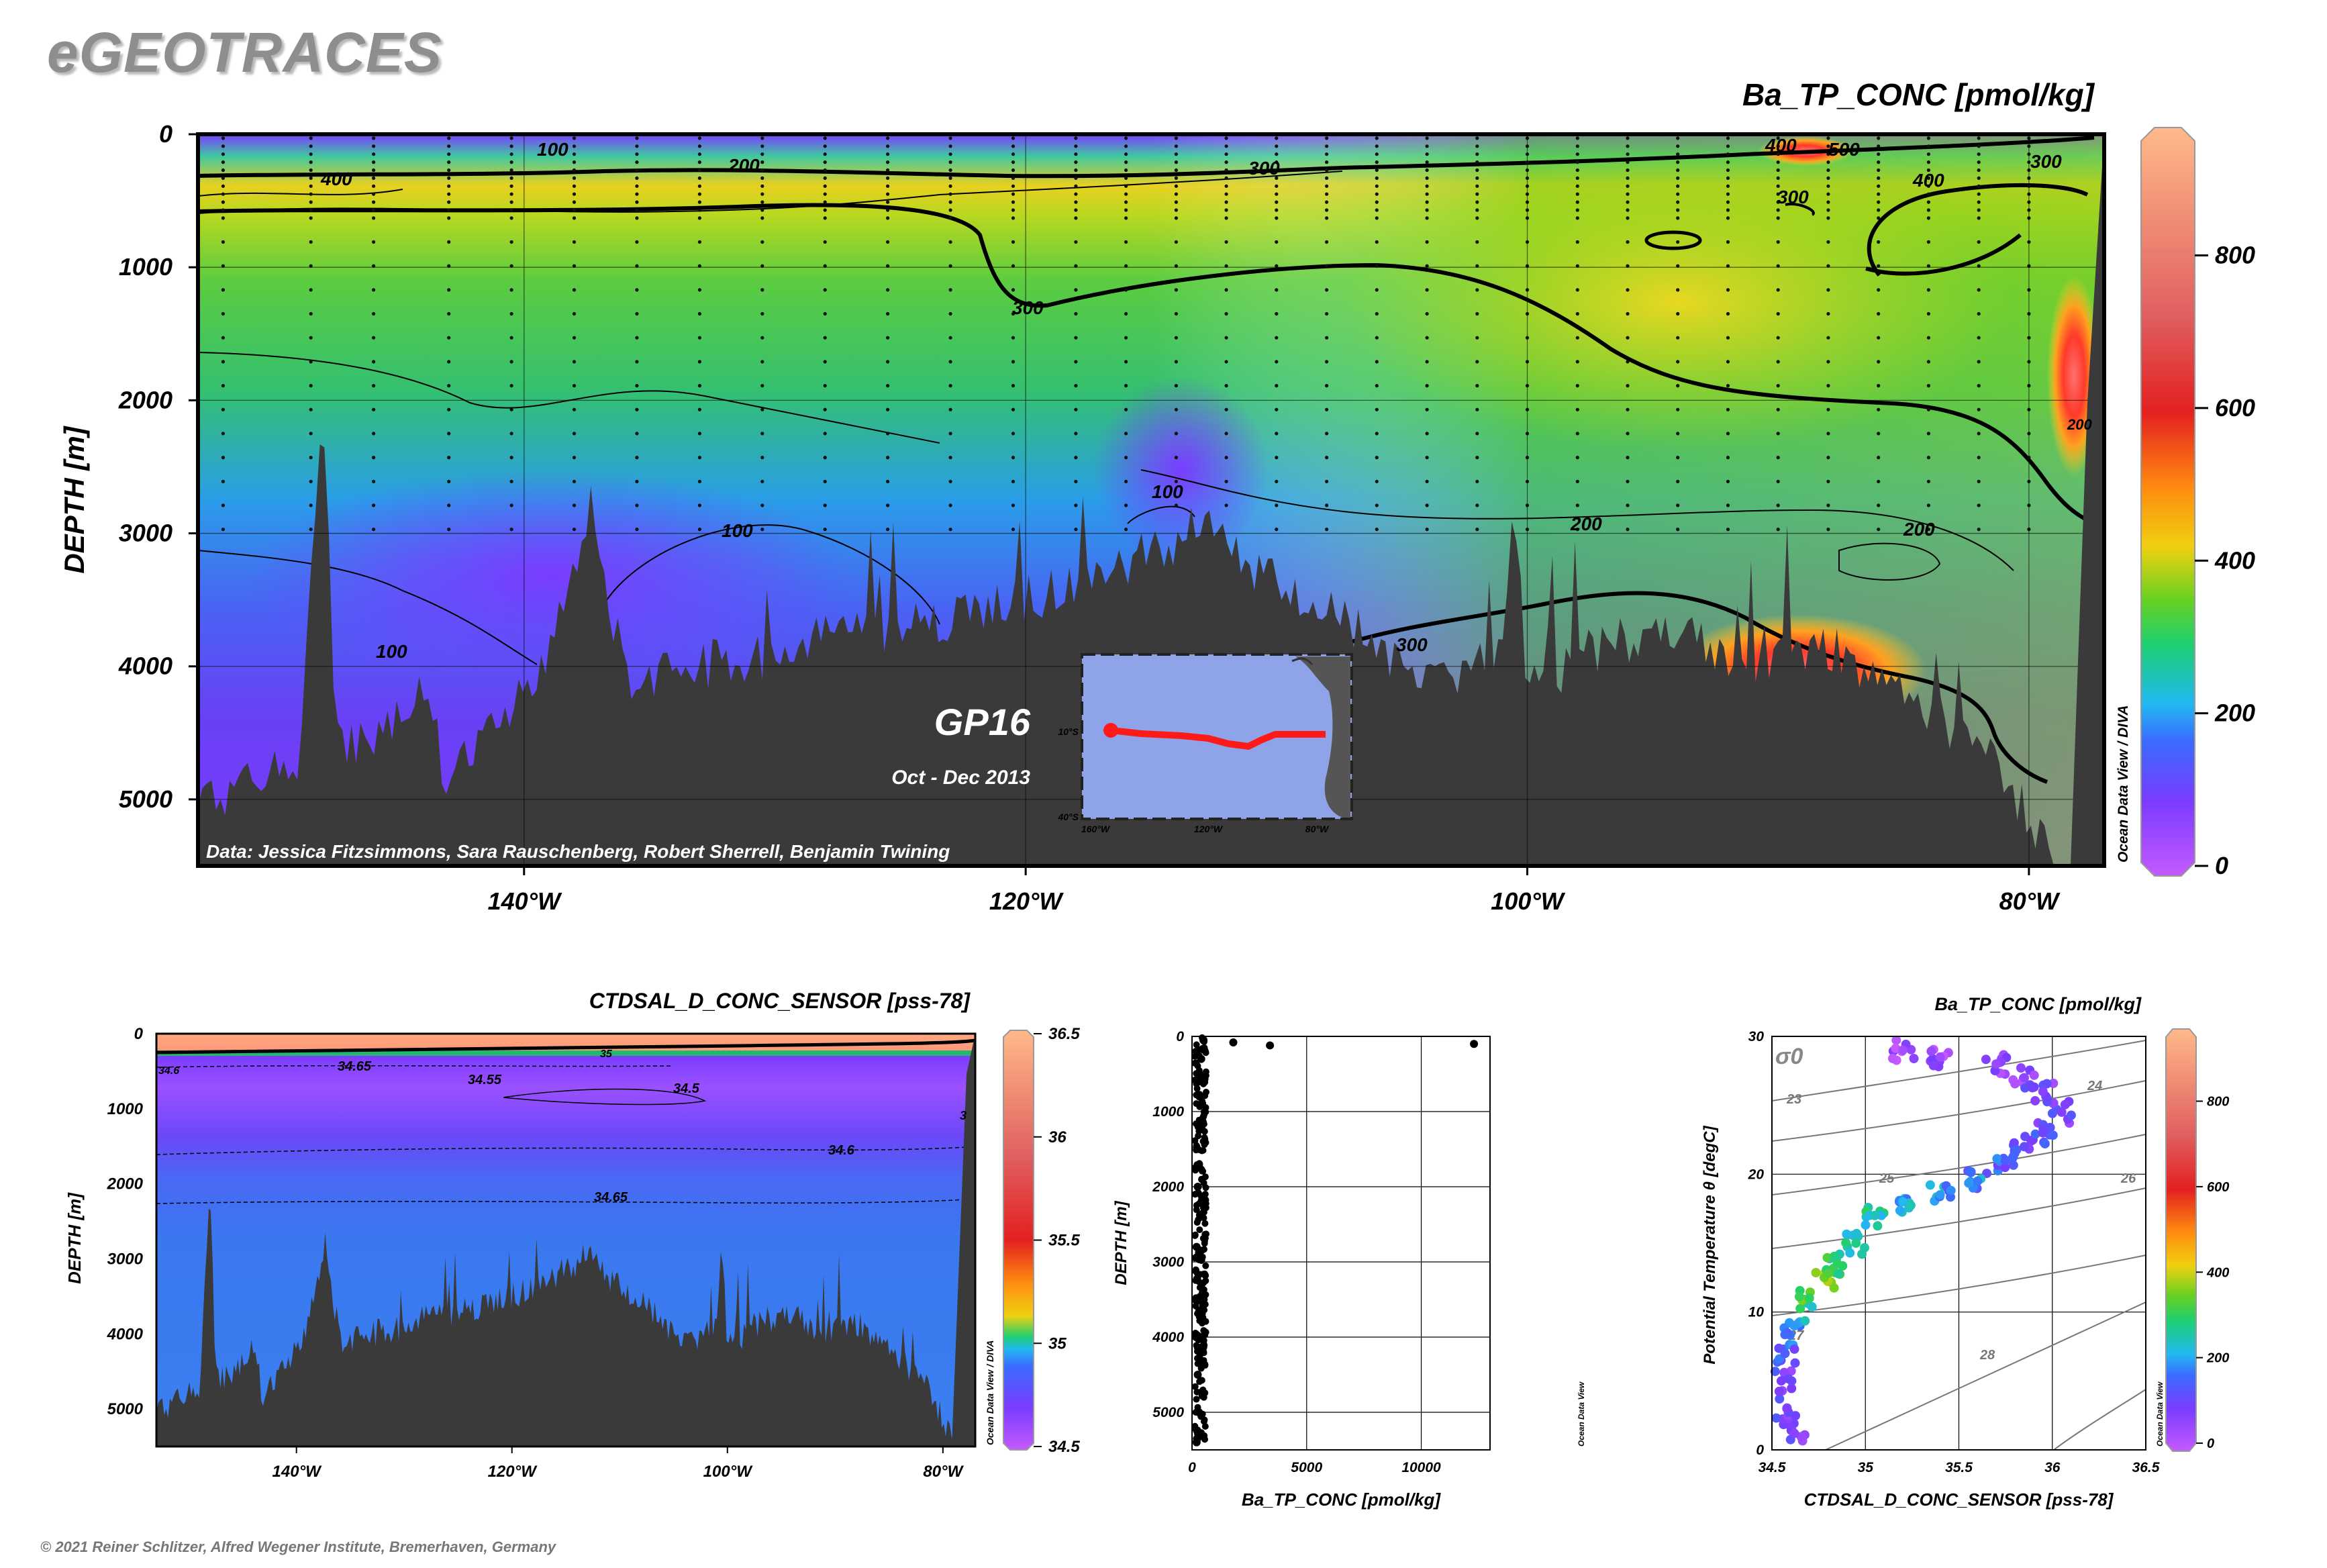 This screenshot has height=1568, width=2327. Describe the element at coordinates (1887, 1179) in the screenshot. I see `isopycnal-label: 25` at that location.